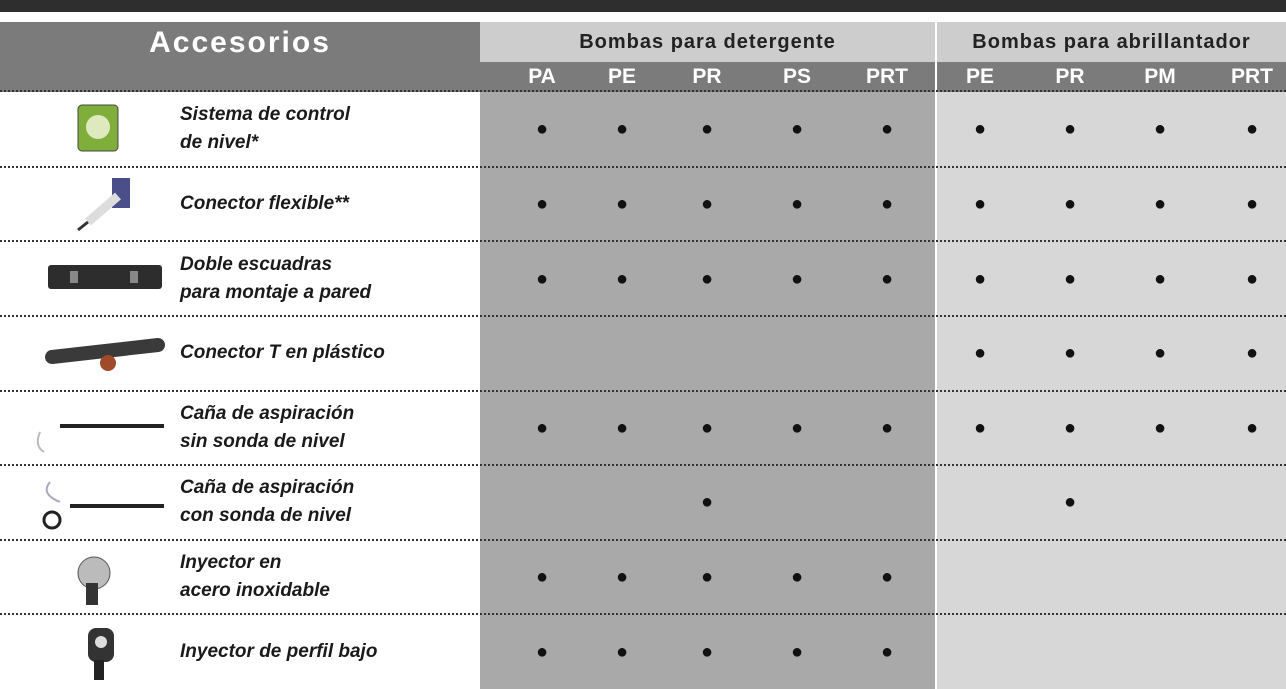 This screenshot has height=689, width=1286. I want to click on row-label: Inyector en, so click(231, 563).